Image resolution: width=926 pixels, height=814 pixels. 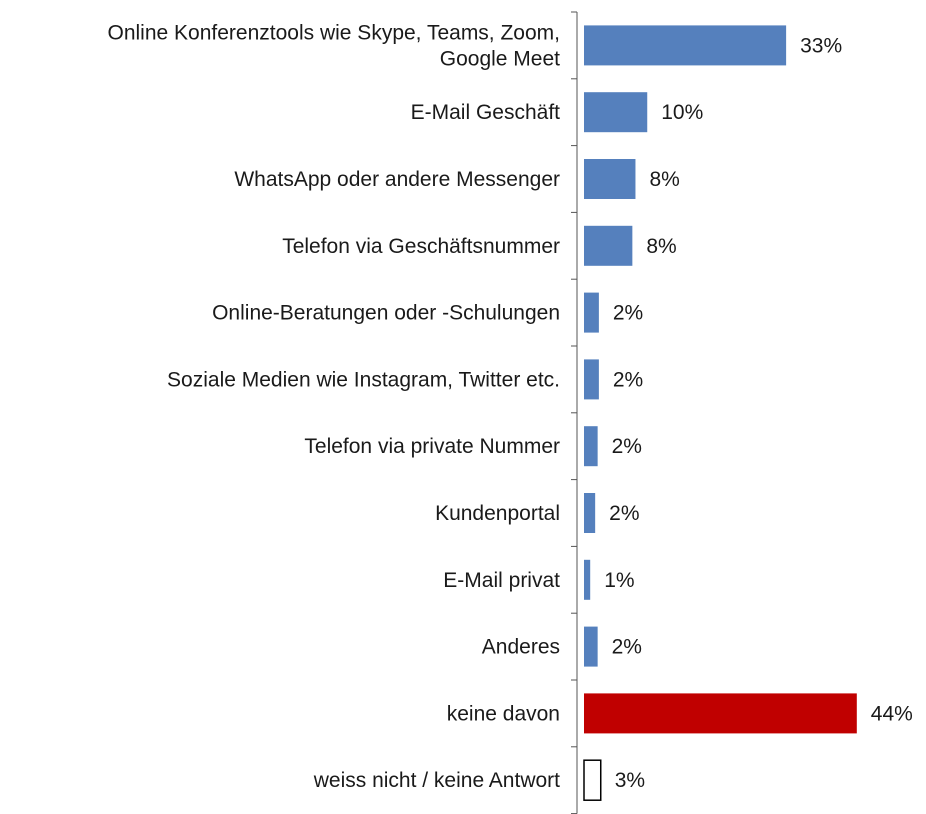 What do you see at coordinates (574, 412) in the screenshot?
I see `category-axis` at bounding box center [574, 412].